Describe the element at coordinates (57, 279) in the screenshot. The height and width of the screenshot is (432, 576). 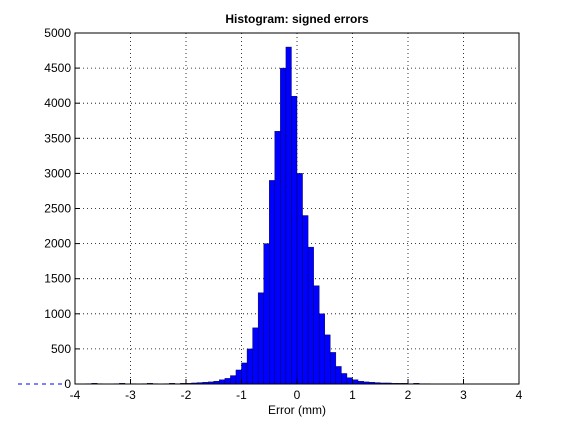
I see `y-tick-label: 1500` at that location.